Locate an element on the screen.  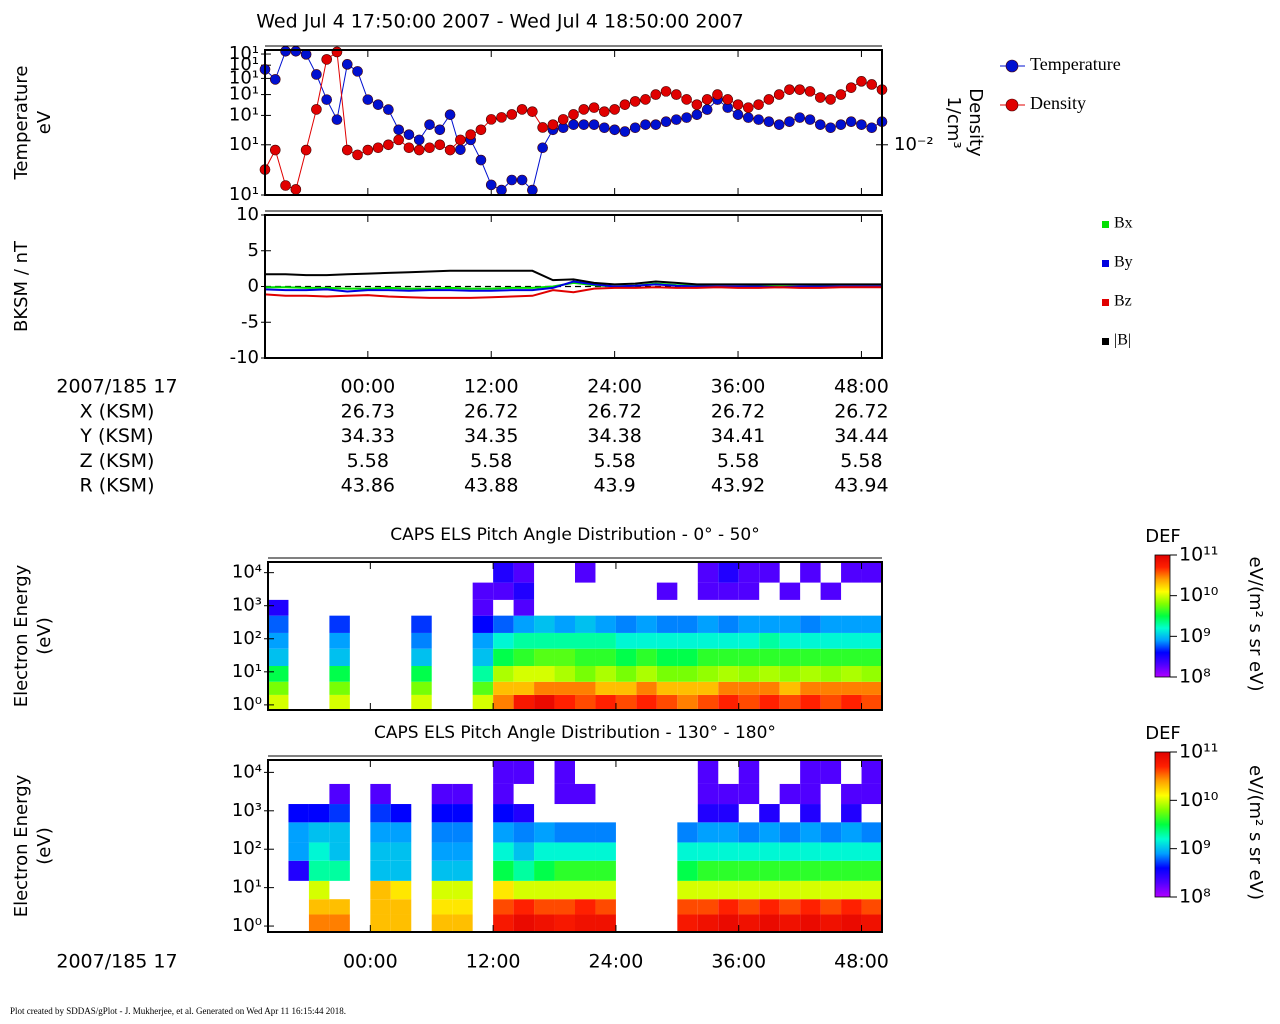
y2-axis-label: 1/cm³ is located at coordinates (953, 122).